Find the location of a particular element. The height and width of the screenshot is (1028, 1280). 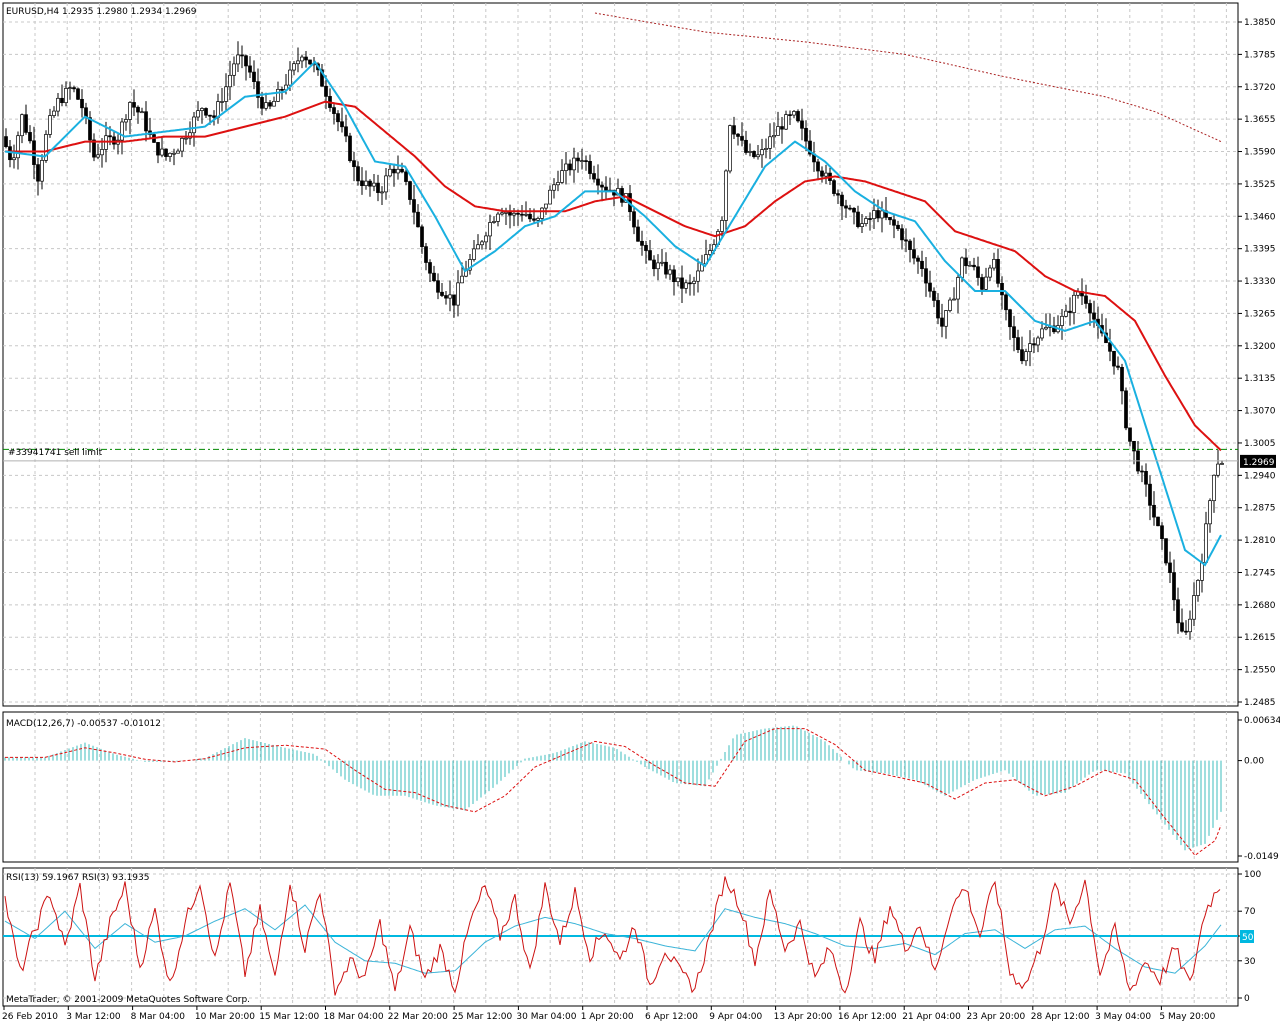

price-tick-label: 1.3590 is located at coordinates (1260, 153).